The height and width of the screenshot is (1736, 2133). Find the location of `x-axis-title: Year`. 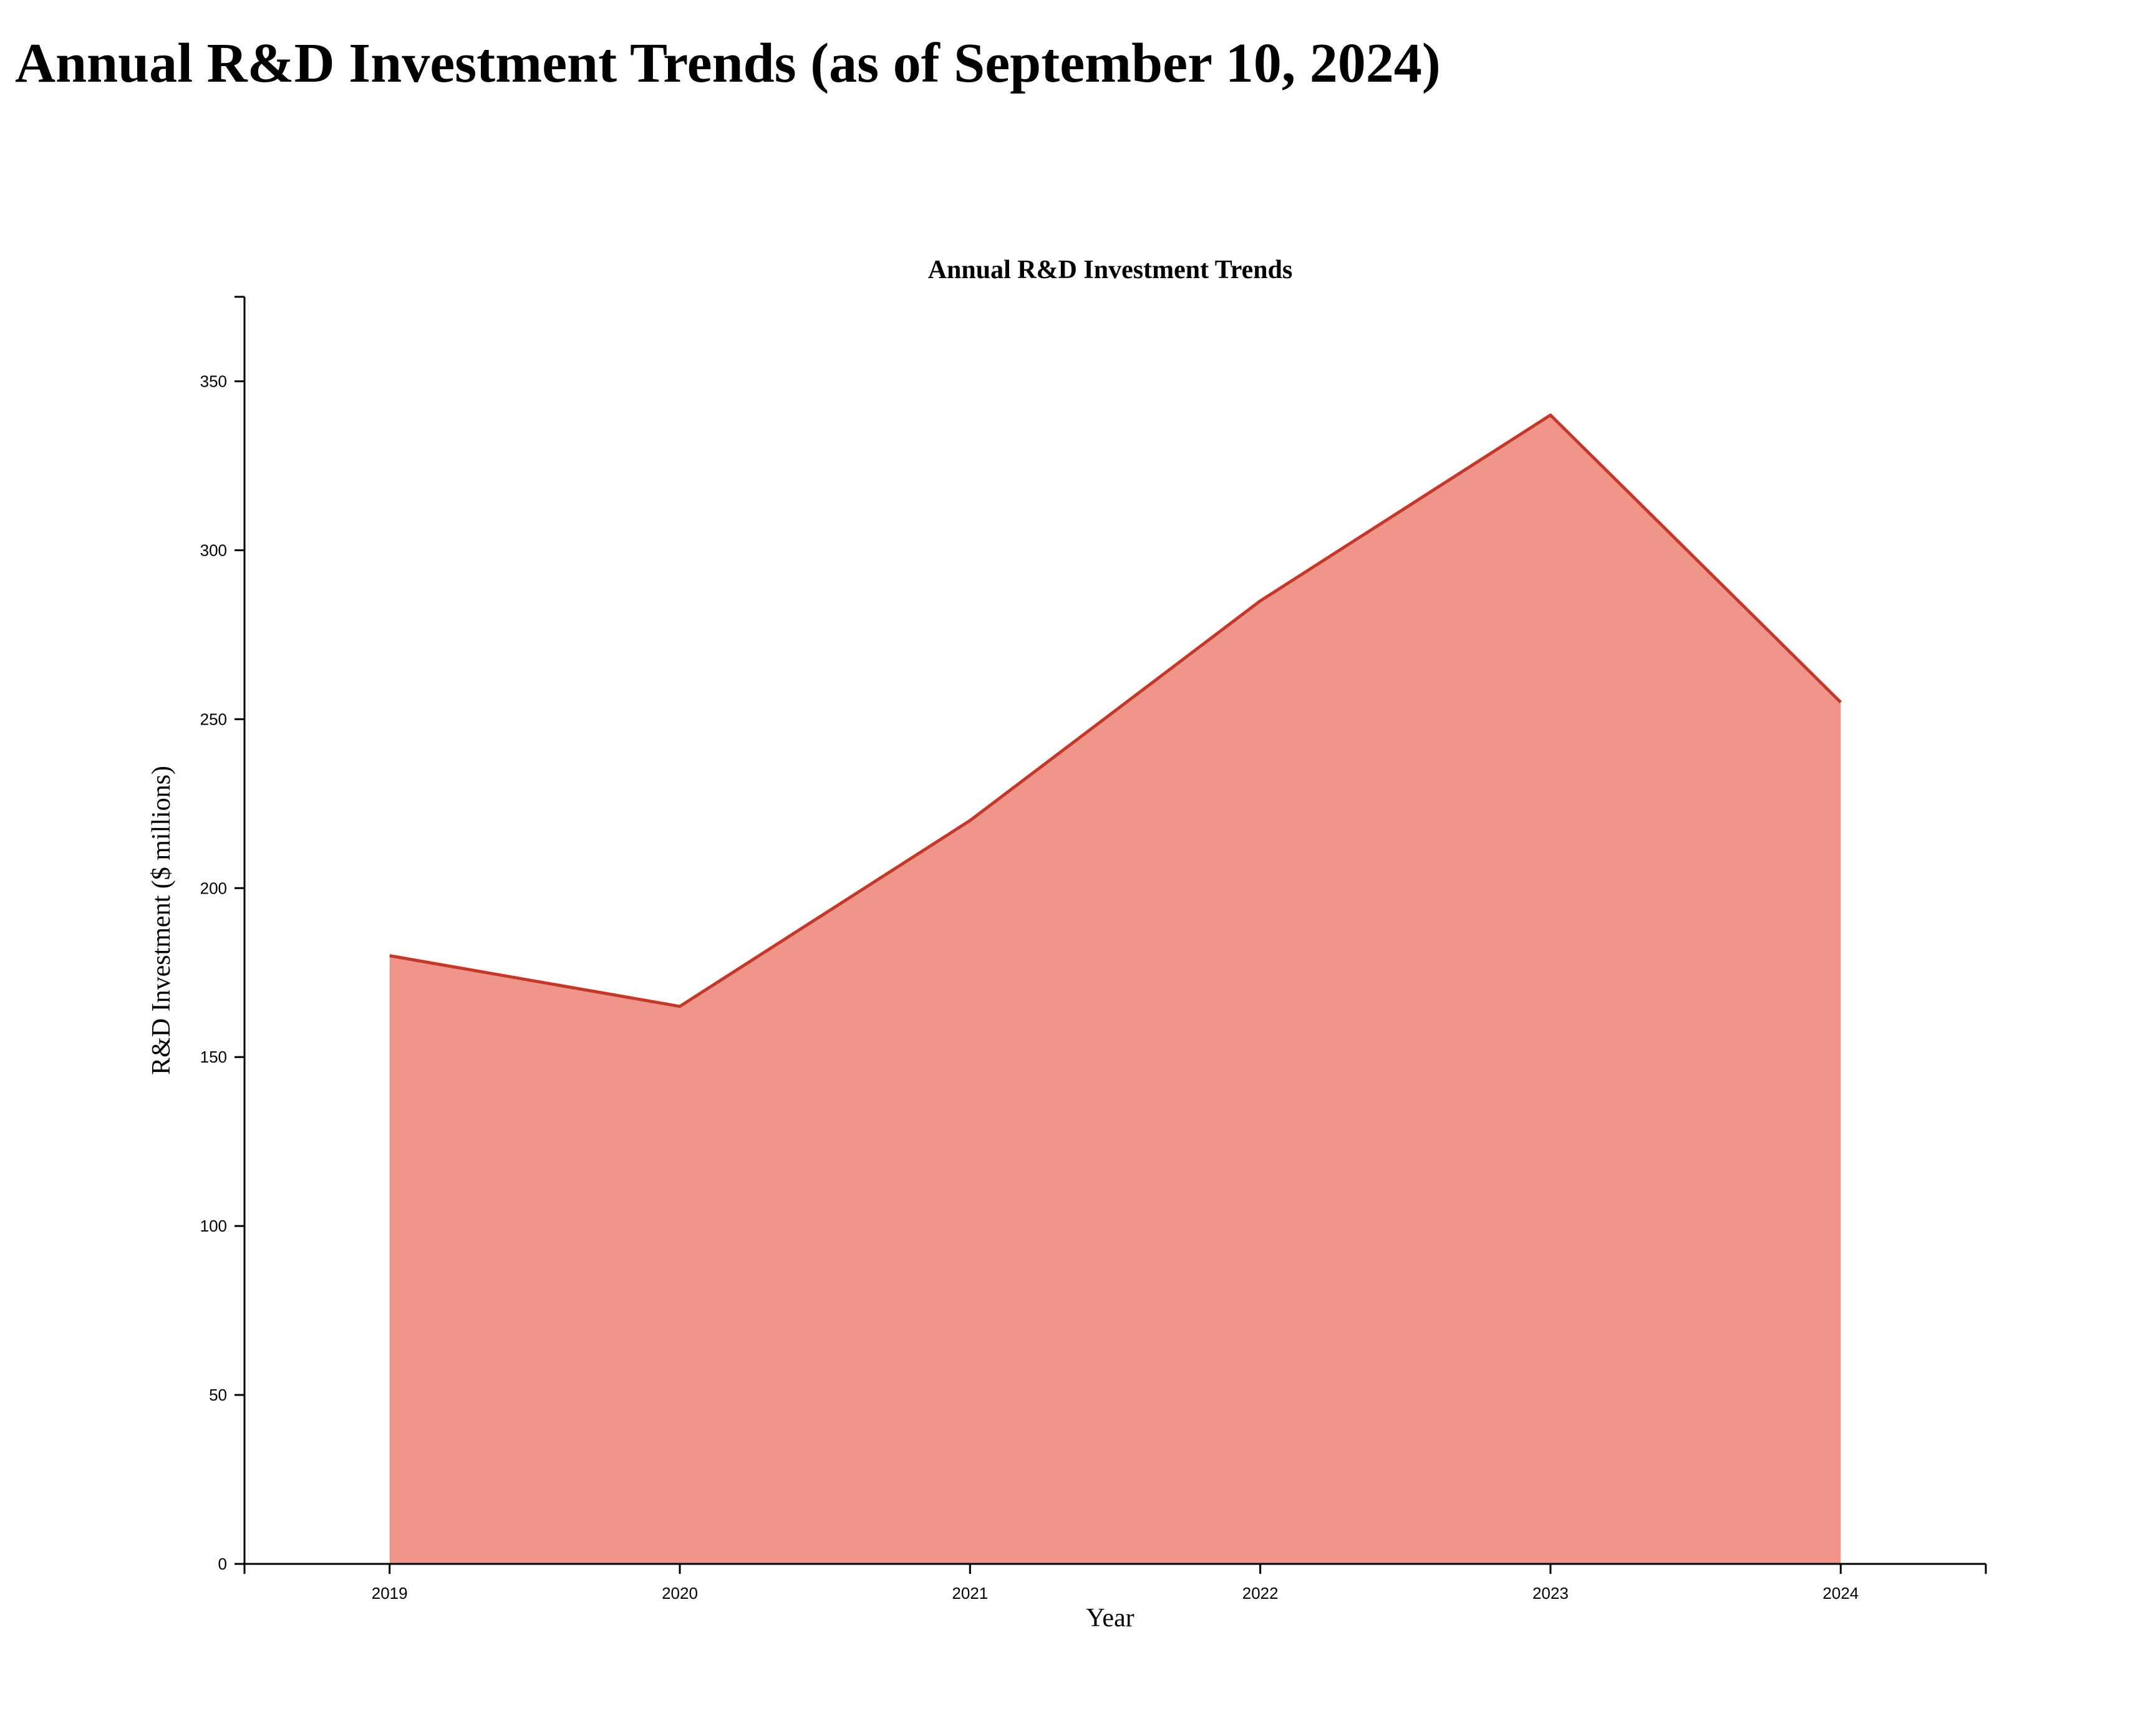

x-axis-title: Year is located at coordinates (1110, 1618).